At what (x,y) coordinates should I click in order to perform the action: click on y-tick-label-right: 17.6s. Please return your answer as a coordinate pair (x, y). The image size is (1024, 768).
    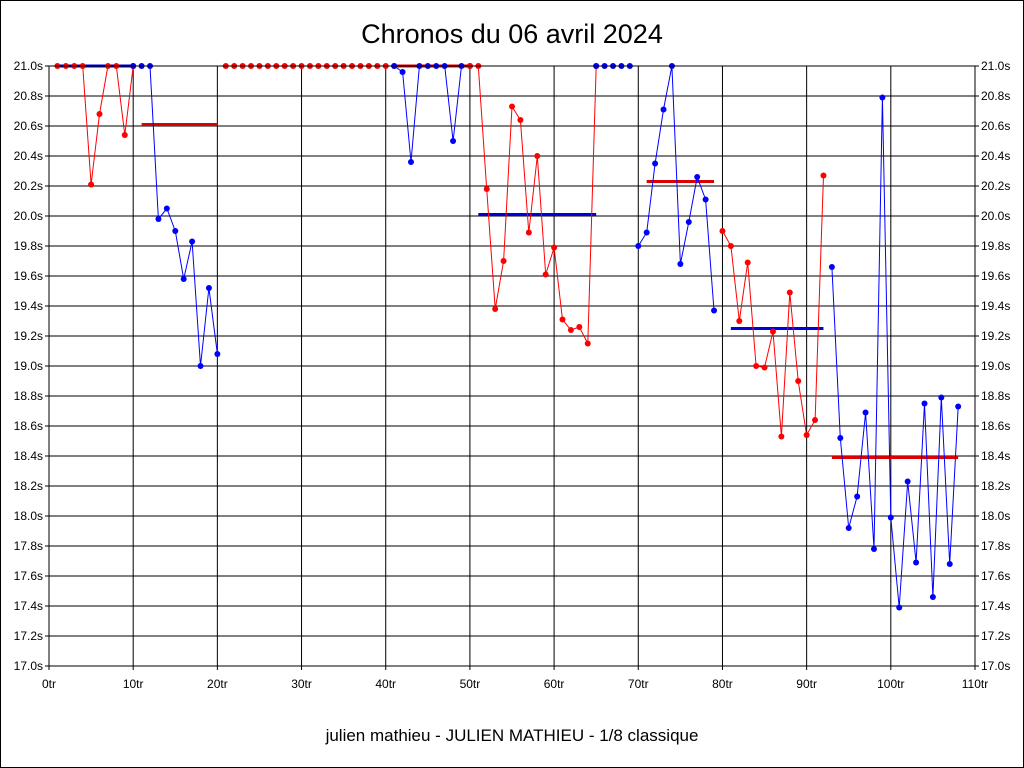
    Looking at the image, I should click on (995, 576).